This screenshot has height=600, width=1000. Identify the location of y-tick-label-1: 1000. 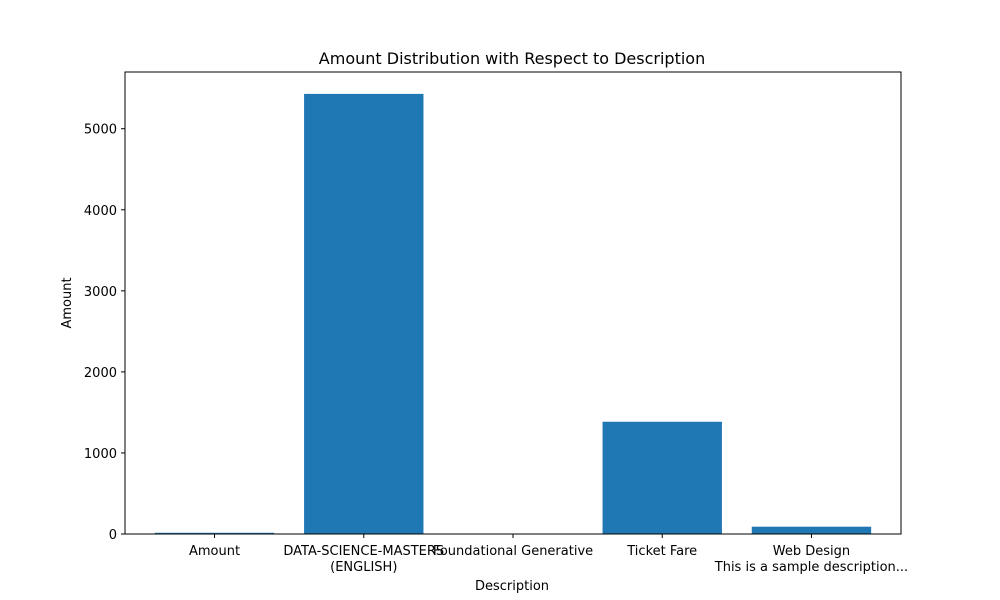
(100, 454).